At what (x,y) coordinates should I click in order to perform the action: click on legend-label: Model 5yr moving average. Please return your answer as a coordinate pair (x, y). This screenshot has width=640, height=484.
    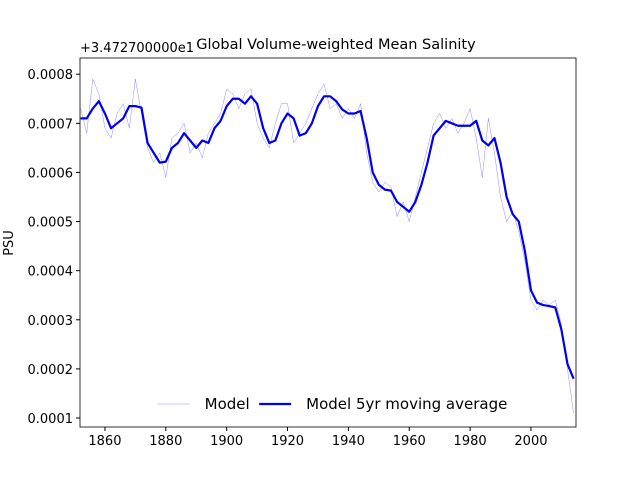
    Looking at the image, I should click on (406, 404).